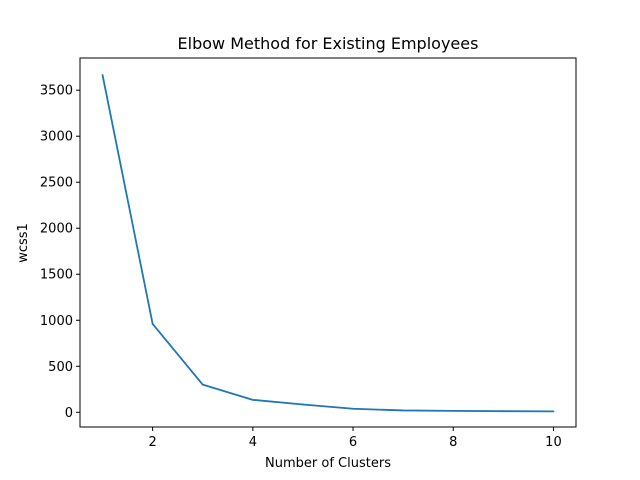 The height and width of the screenshot is (480, 640). Describe the element at coordinates (56, 229) in the screenshot. I see `y-tick-label: 2000` at that location.